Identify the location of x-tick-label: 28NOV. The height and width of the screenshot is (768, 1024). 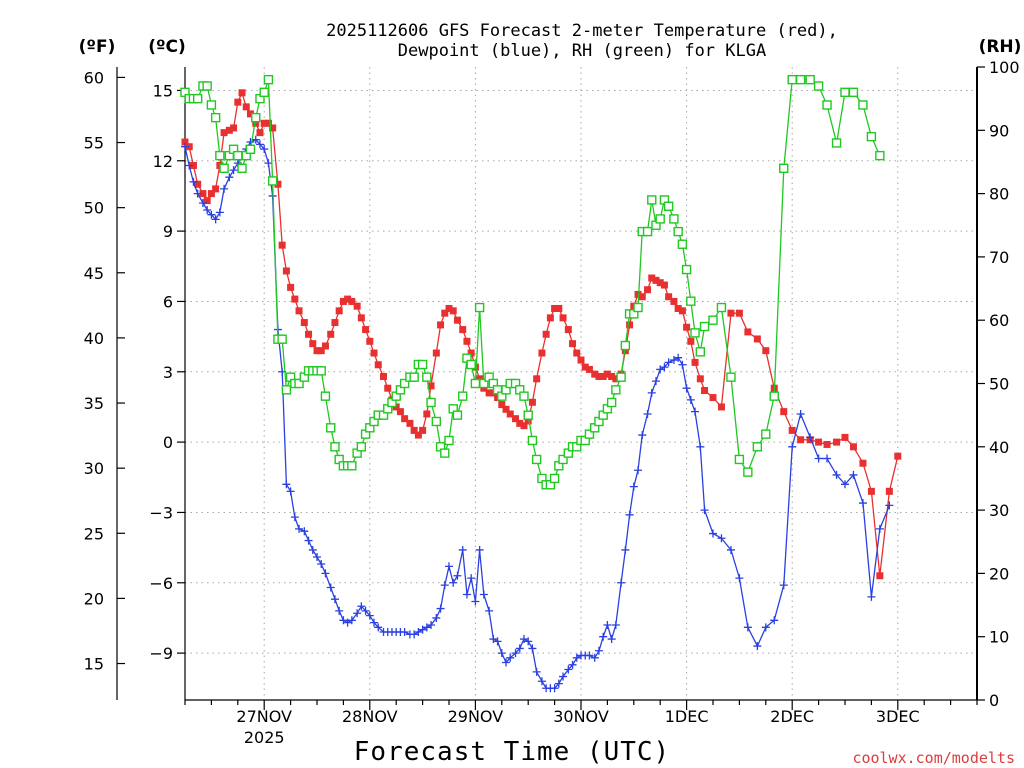
(370, 716).